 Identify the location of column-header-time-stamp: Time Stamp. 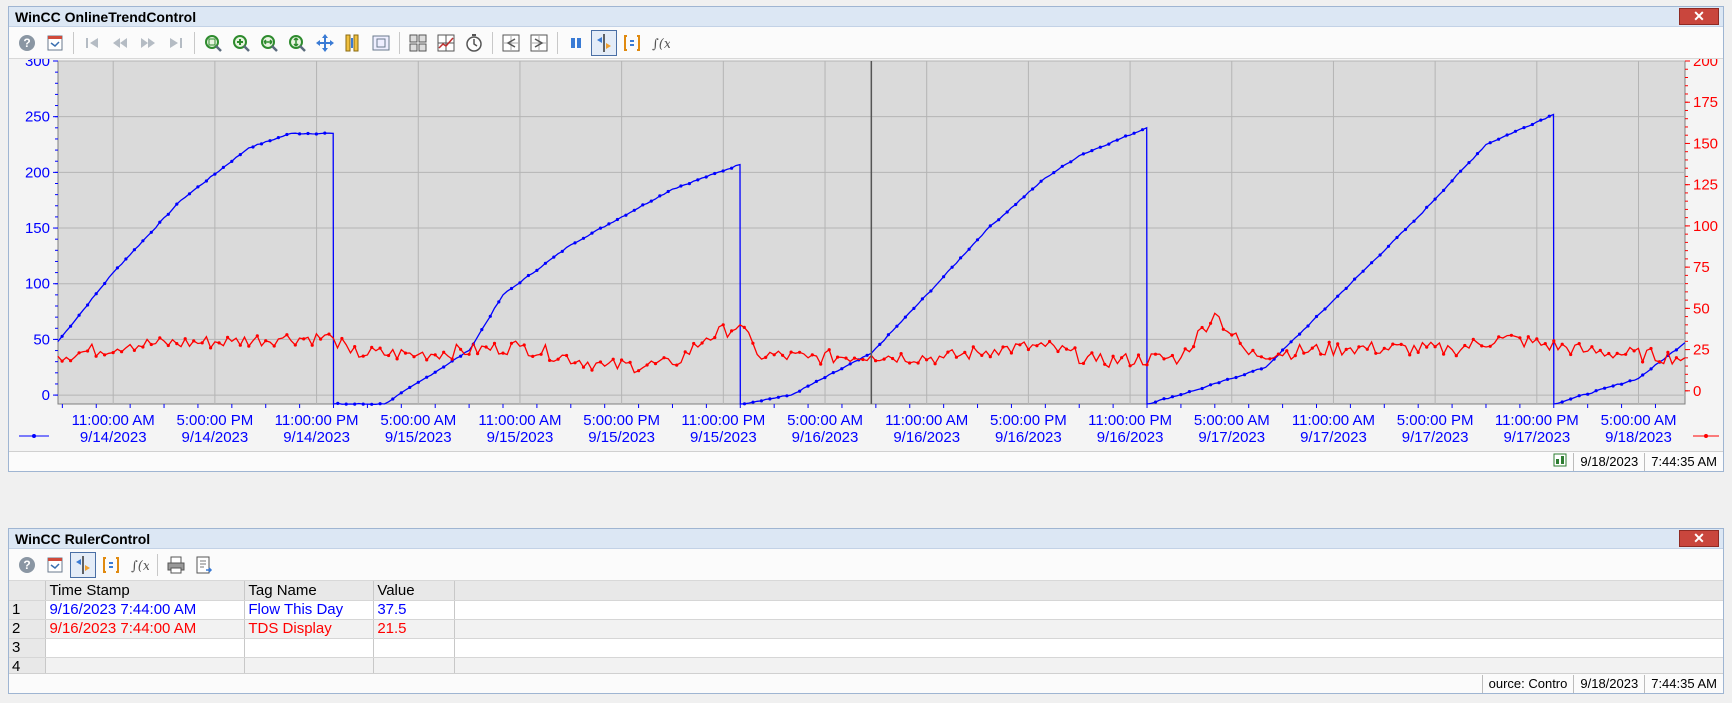
(145, 591).